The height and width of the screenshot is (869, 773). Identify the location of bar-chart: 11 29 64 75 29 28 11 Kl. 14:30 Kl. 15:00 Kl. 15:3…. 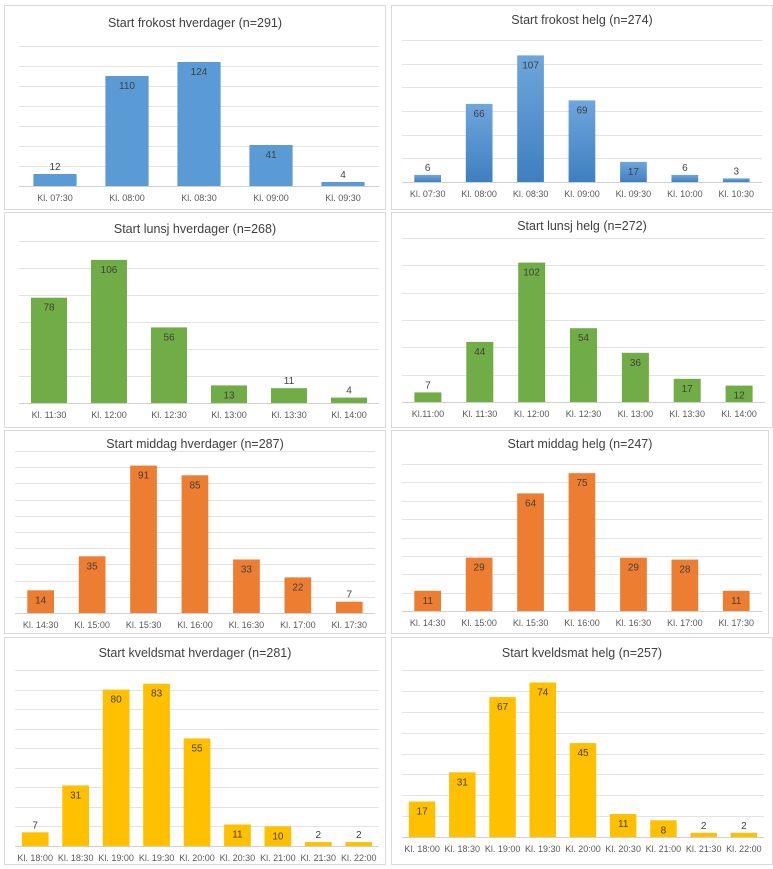
(582, 546).